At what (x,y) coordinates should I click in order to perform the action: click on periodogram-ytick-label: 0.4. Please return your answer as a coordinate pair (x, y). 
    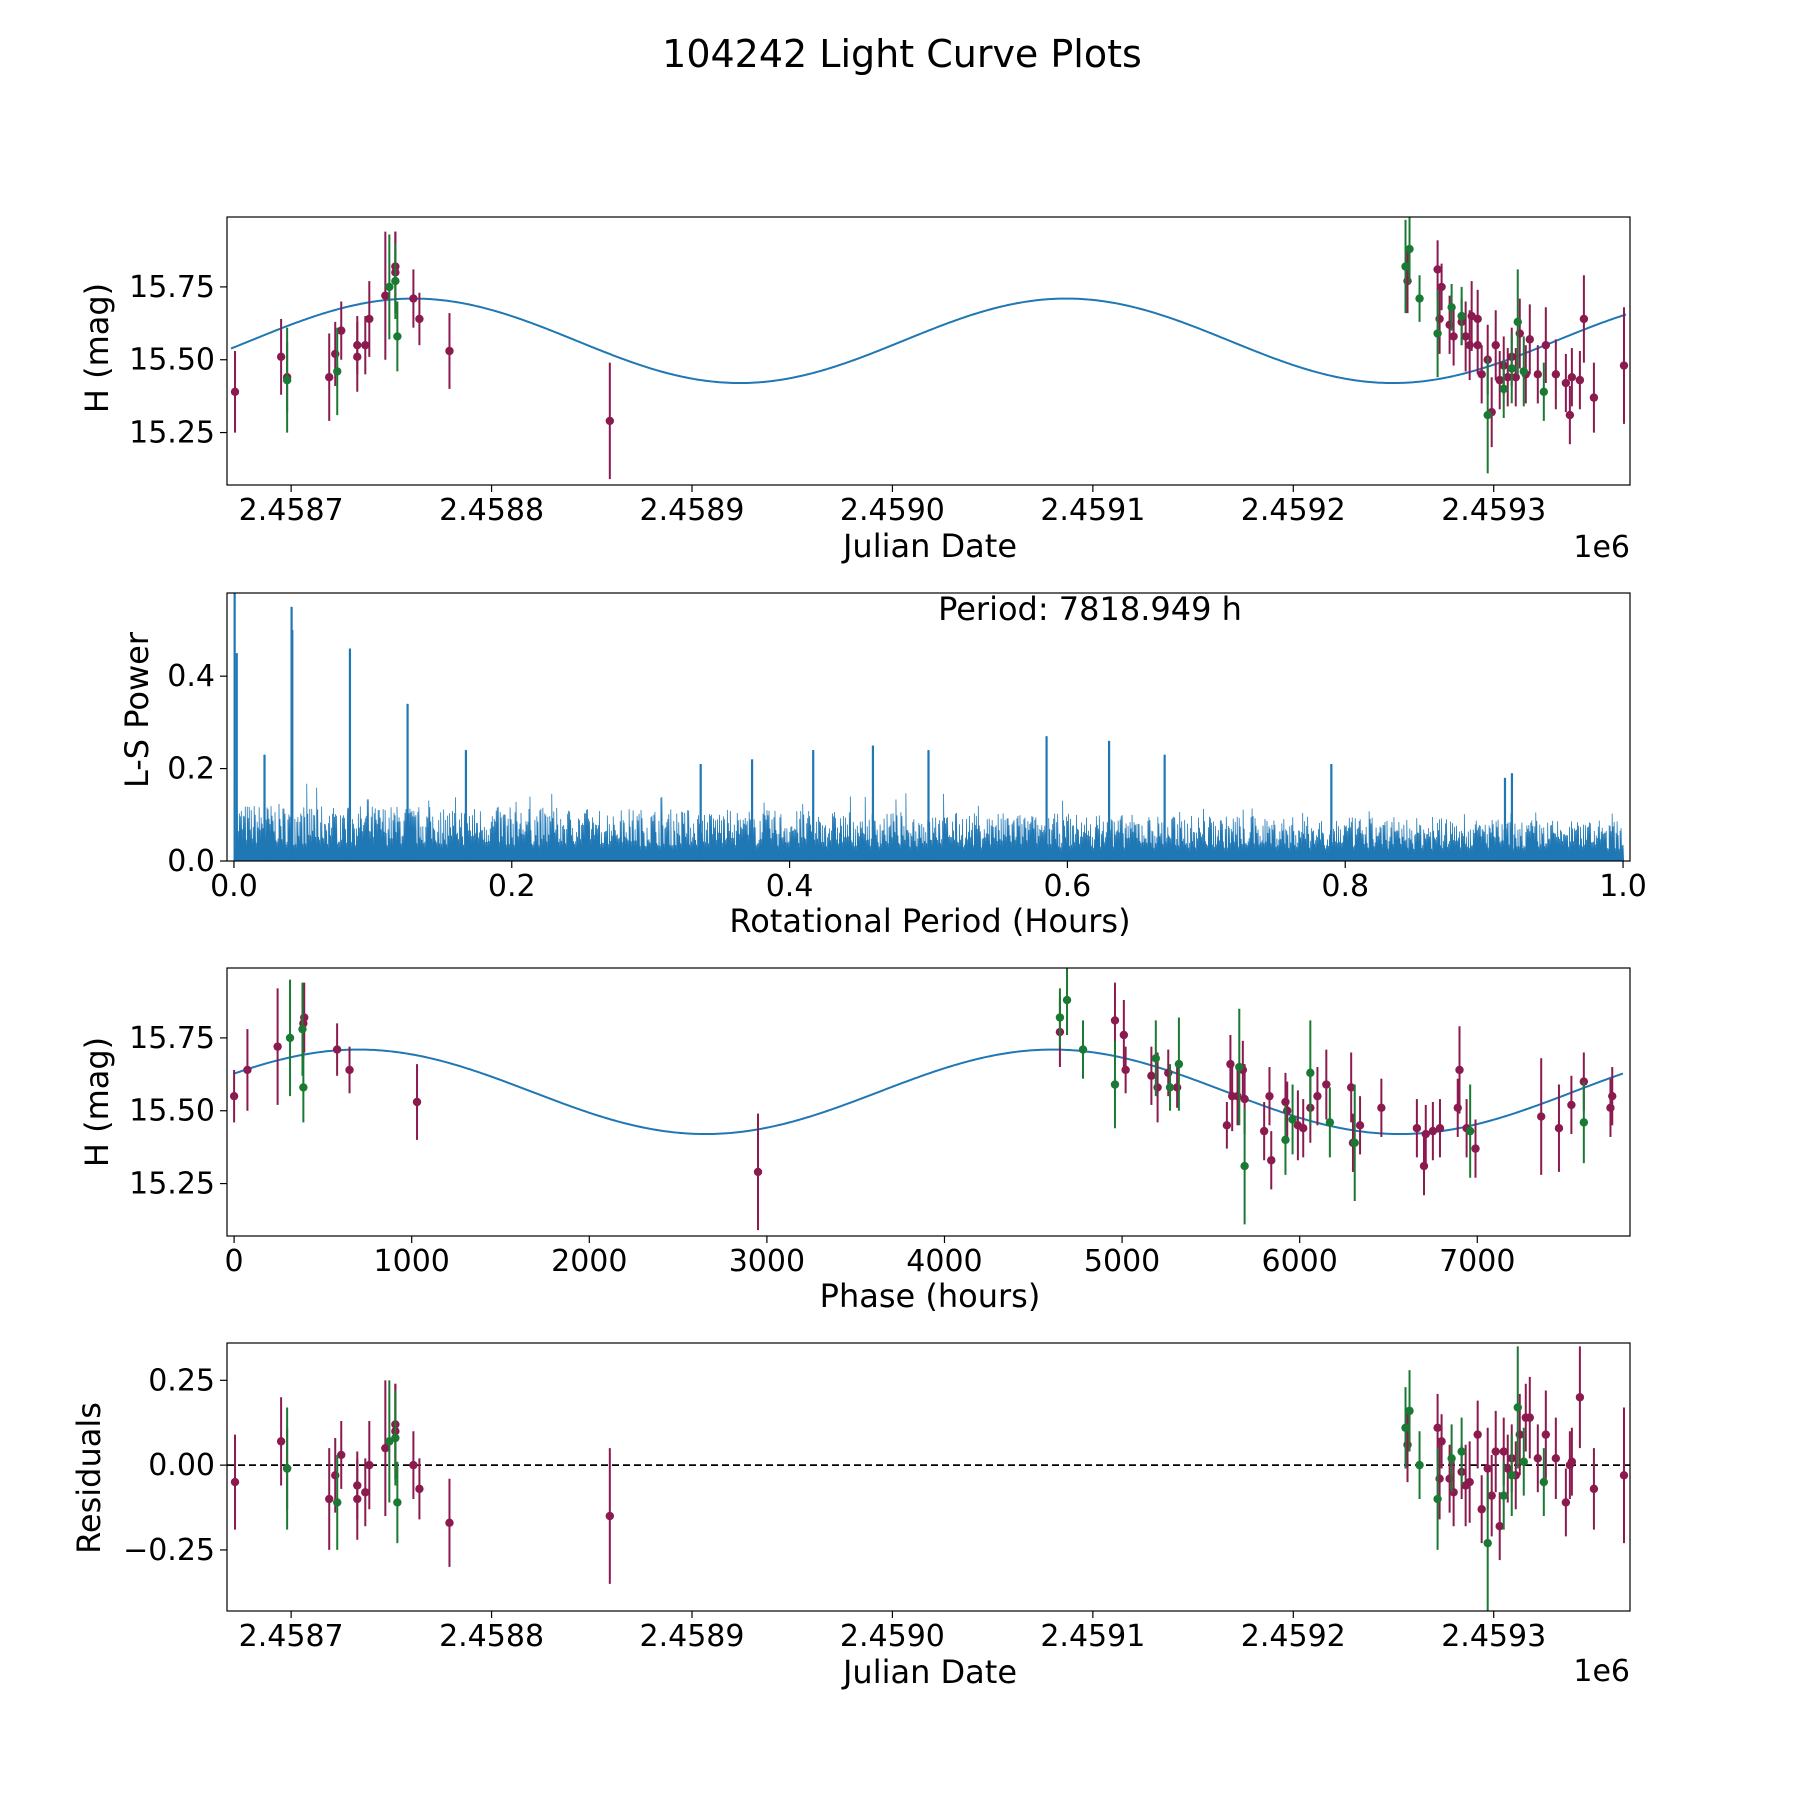
    Looking at the image, I should click on (191, 676).